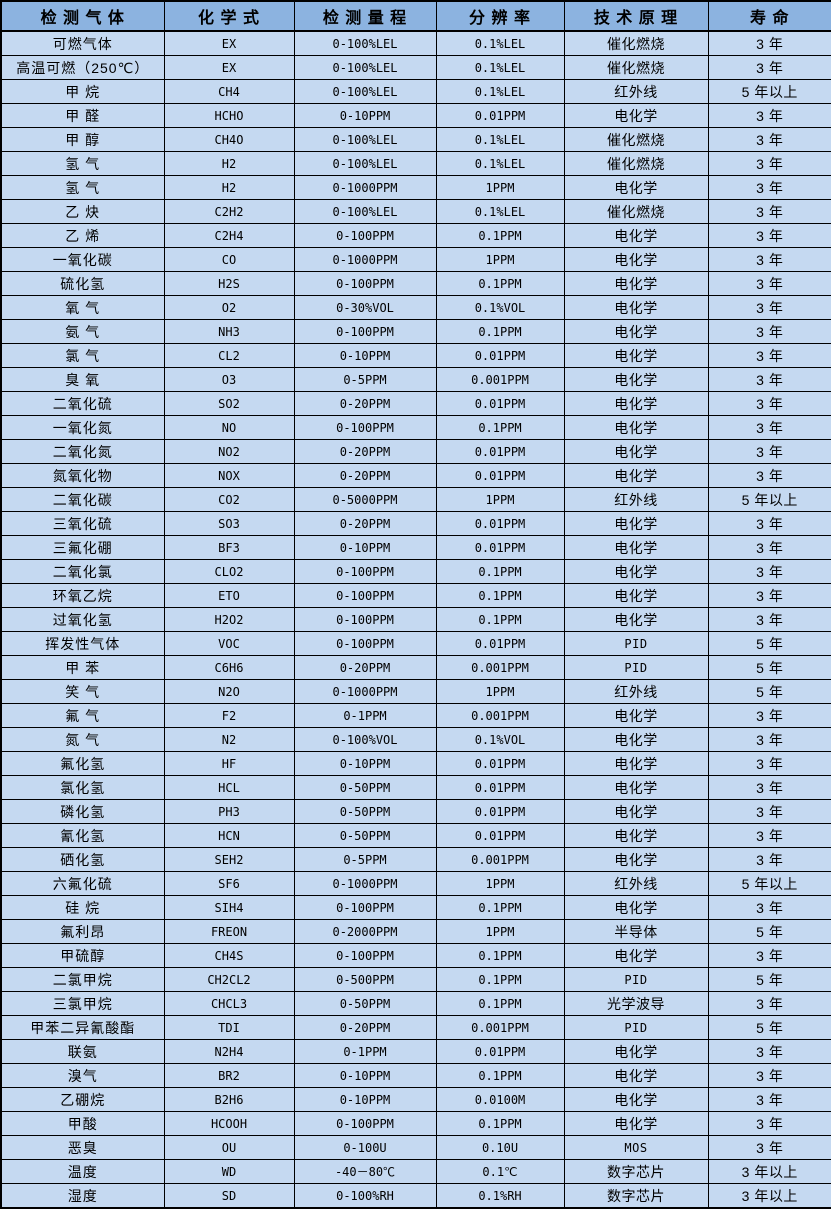 This screenshot has width=831, height=1209. I want to click on table-row: 高温可燃（250℃） EX 0-100%LEL 0.1%LEL 催化燃烧 3 年, so click(415, 67).